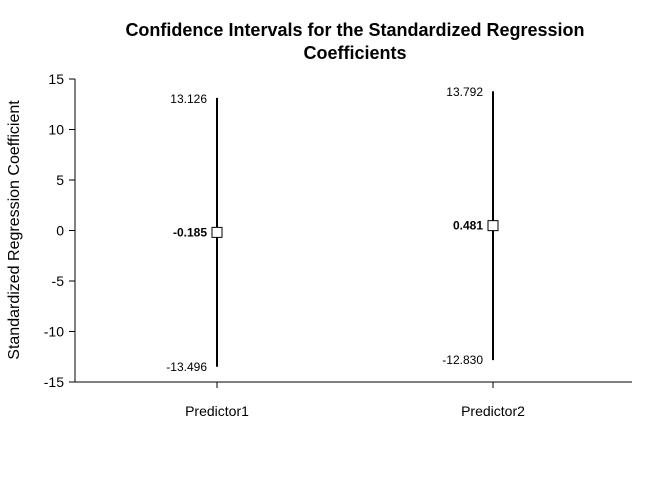 This screenshot has width=672, height=480. I want to click on y-tick-label-6: 15, so click(56, 79).